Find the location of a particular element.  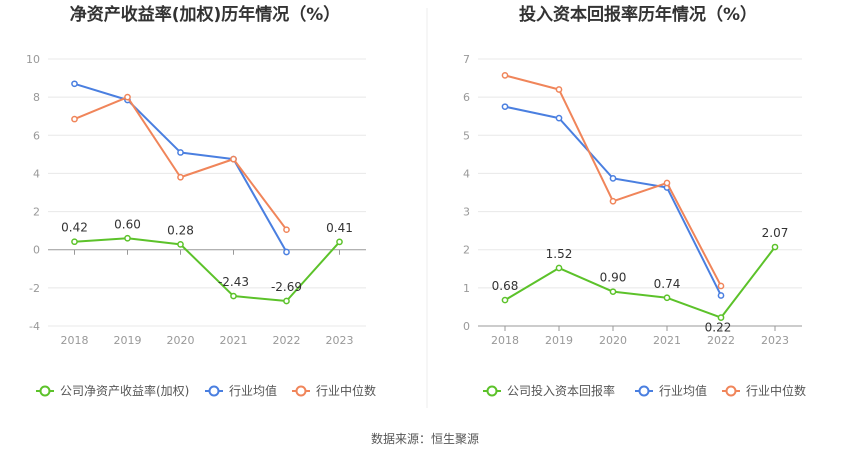

roic-data-labels: 0.68 1.52 0.90 0.74 0.22 2.07 is located at coordinates (640, 280).